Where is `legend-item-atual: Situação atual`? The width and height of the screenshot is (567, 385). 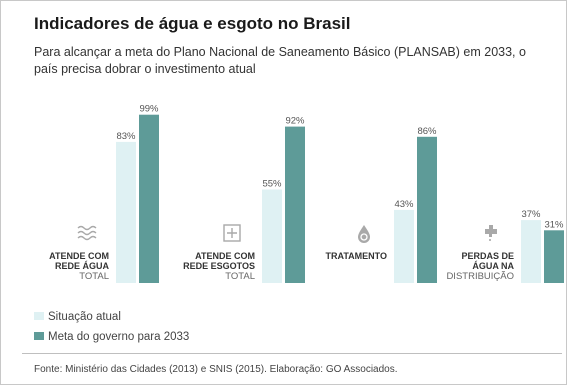 legend-item-atual: Situação atual is located at coordinates (77, 317).